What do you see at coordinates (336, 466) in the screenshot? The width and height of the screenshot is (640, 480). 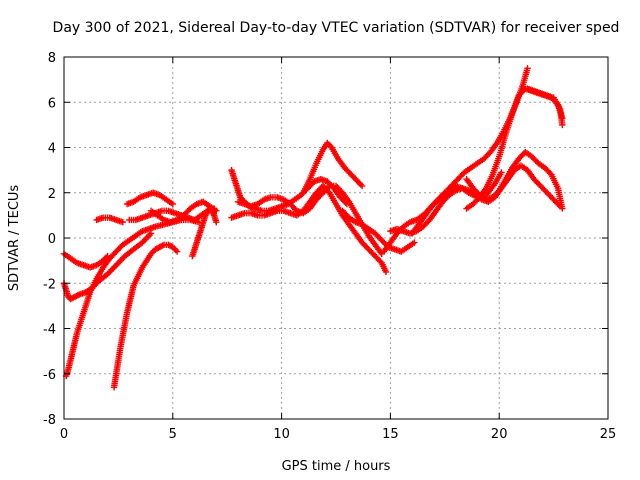 I see `x-axis-label: GPS time / hours` at bounding box center [336, 466].